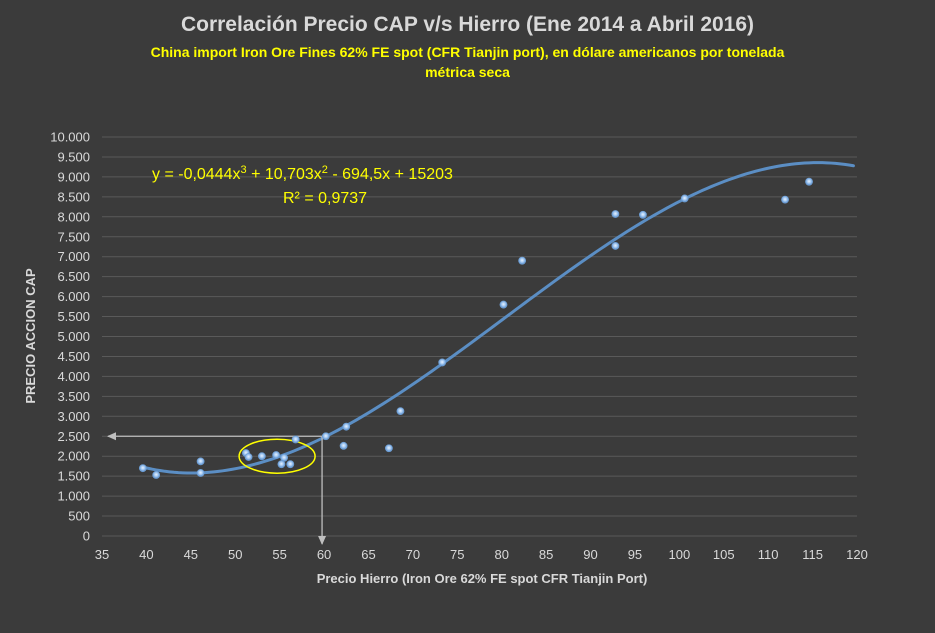  I want to click on equation-part-3: - 694,5x + 15203, so click(390, 174).